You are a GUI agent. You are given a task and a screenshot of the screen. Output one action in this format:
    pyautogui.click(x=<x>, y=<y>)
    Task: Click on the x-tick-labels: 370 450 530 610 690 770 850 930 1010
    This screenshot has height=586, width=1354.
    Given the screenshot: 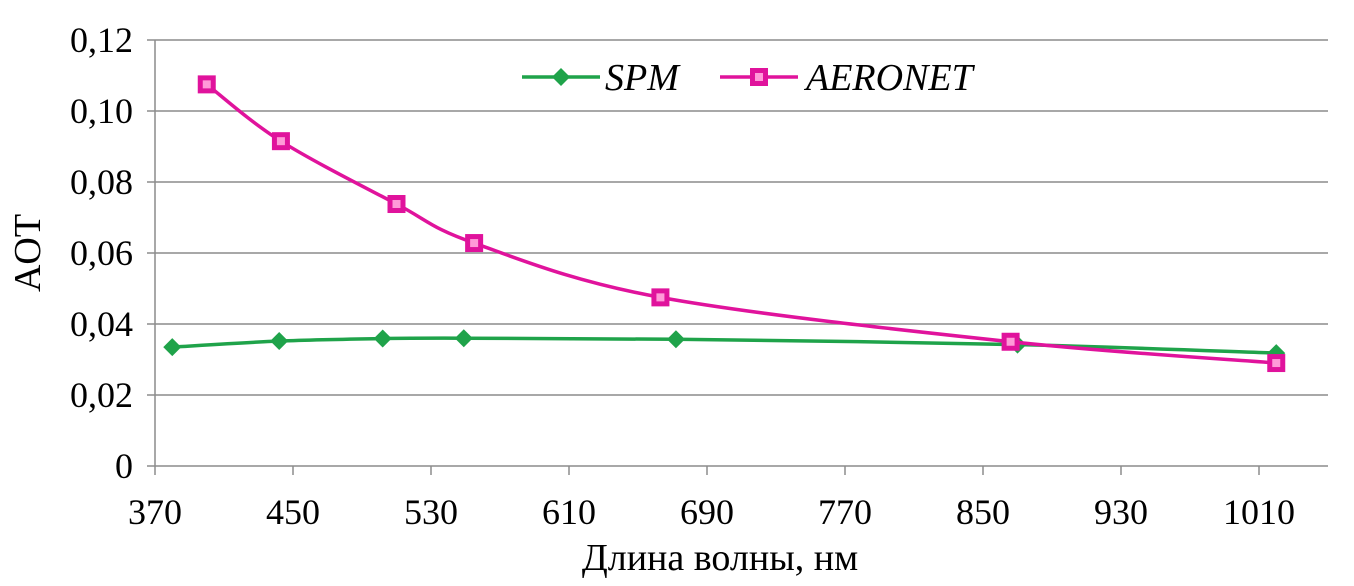 What is the action you would take?
    pyautogui.click(x=711, y=512)
    